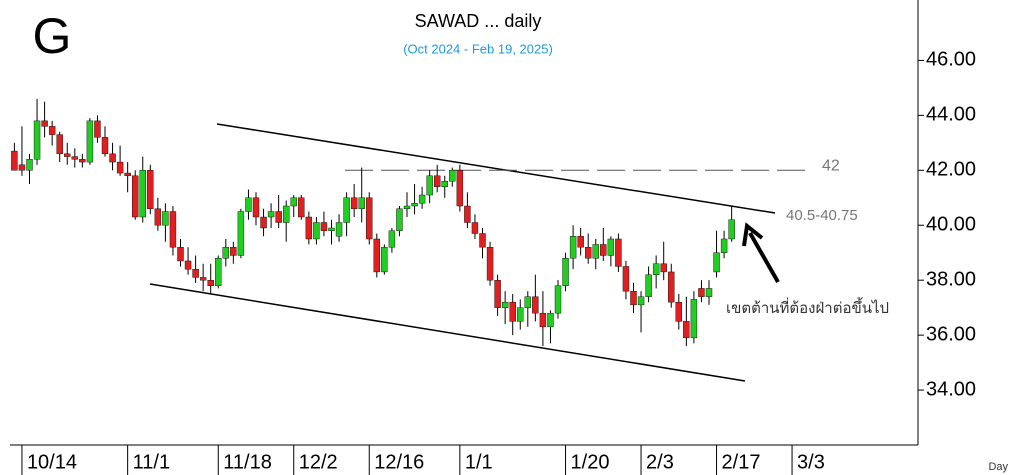 This screenshot has height=475, width=1010. I want to click on lower-trend-line, so click(447, 332).